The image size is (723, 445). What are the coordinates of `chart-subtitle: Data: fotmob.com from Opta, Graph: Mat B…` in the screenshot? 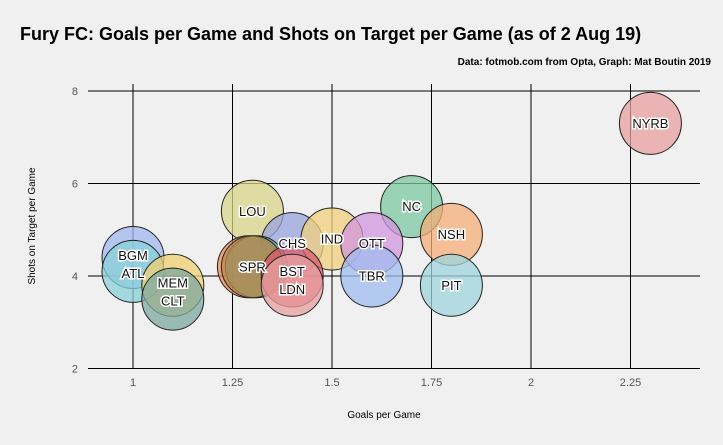 It's located at (584, 62).